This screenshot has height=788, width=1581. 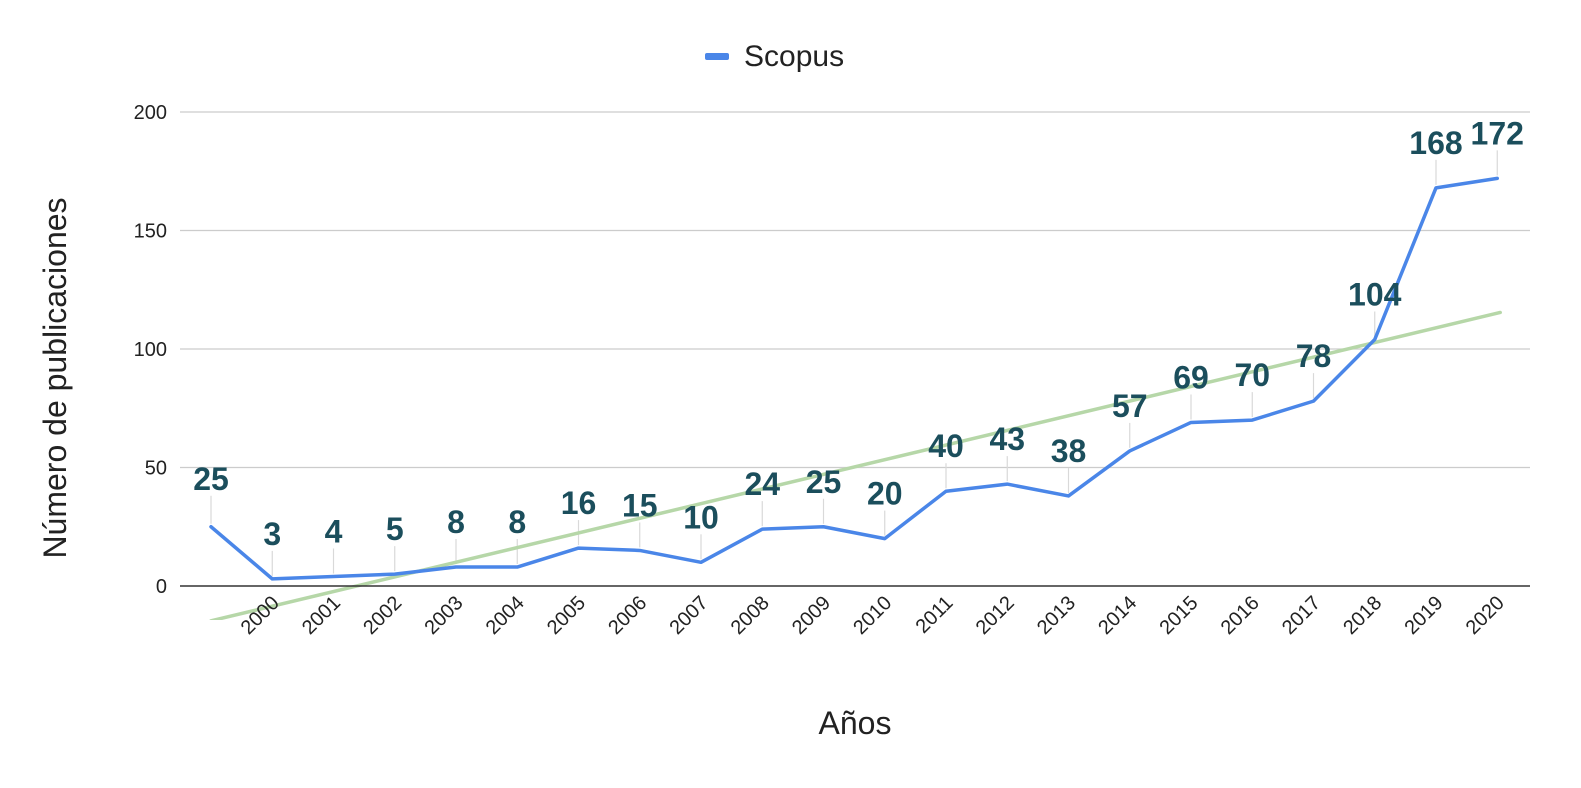 What do you see at coordinates (717, 56) in the screenshot?
I see `legend-swatch-scopus` at bounding box center [717, 56].